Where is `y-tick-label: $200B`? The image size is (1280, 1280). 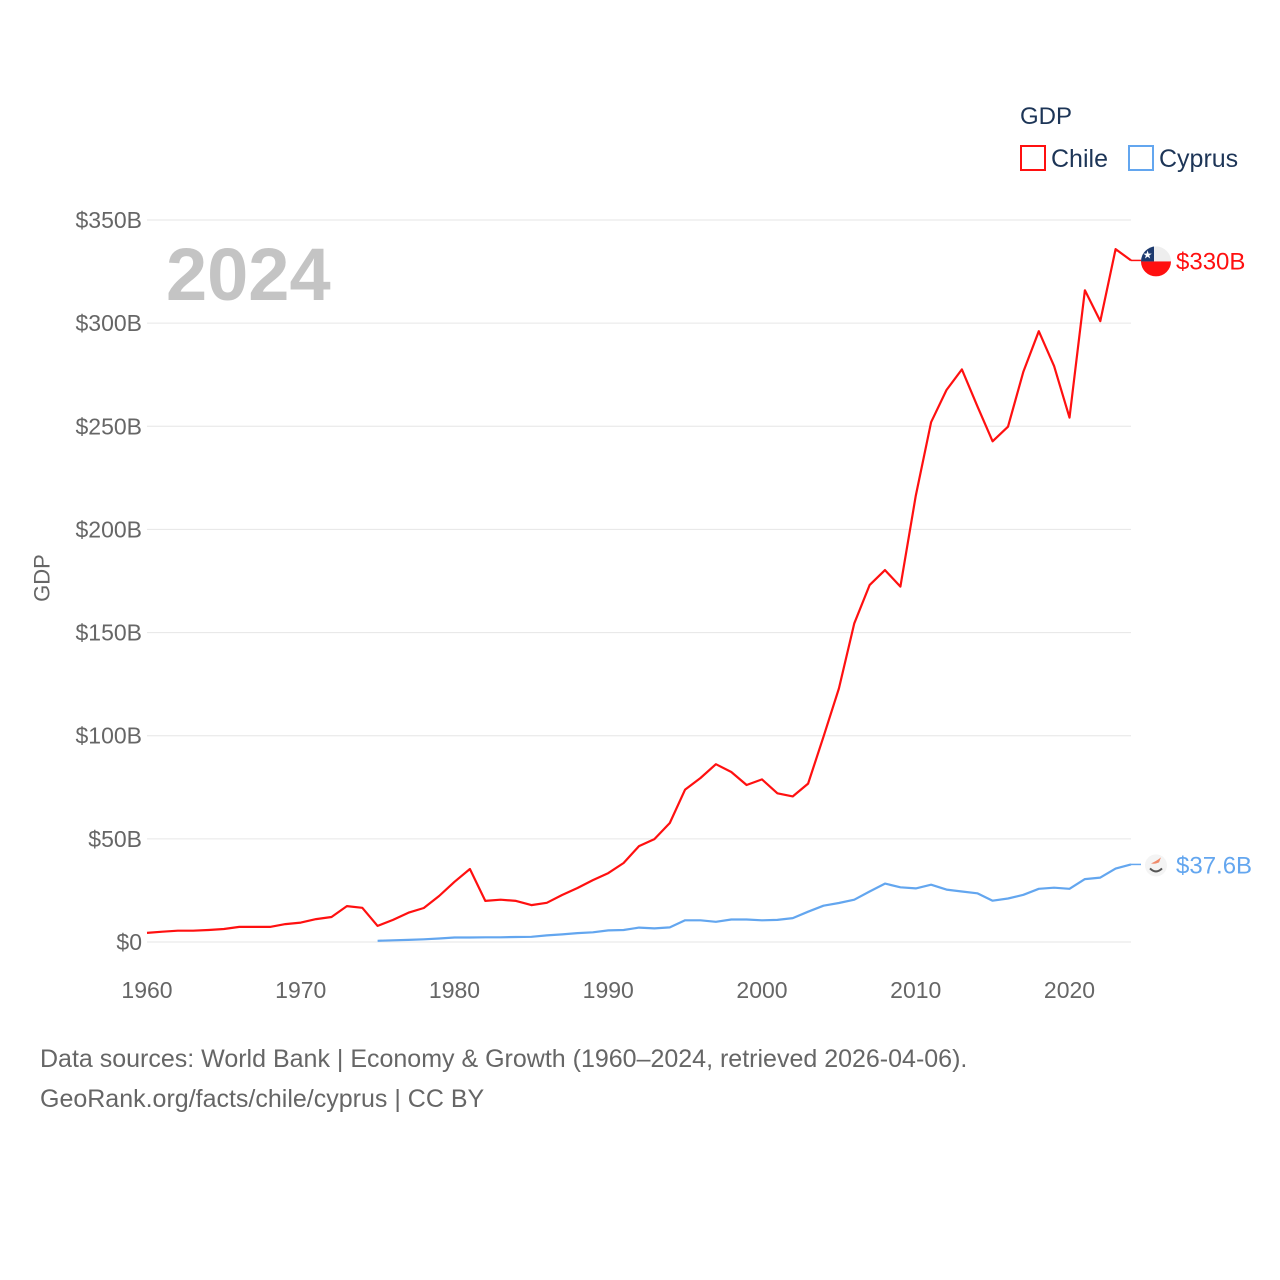
y-tick-label: $200B is located at coordinates (108, 529).